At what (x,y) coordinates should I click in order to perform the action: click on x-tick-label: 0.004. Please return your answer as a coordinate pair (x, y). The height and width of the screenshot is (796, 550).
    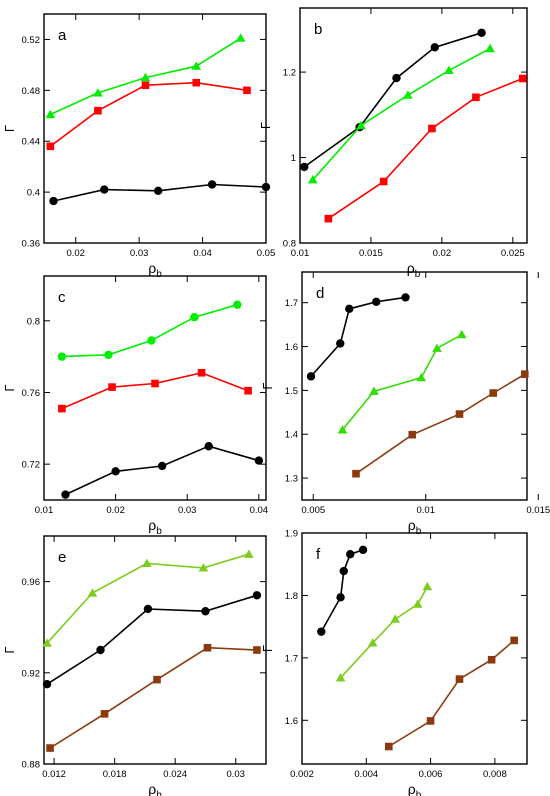
    Looking at the image, I should click on (366, 774).